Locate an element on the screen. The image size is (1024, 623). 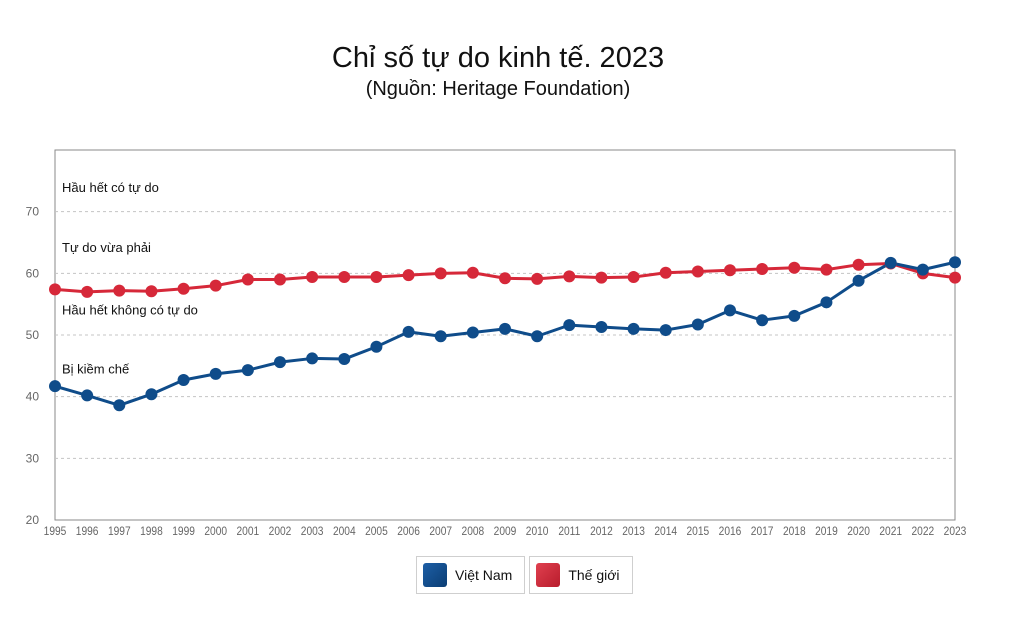
data-point-world-2014 is located at coordinates (665, 272).